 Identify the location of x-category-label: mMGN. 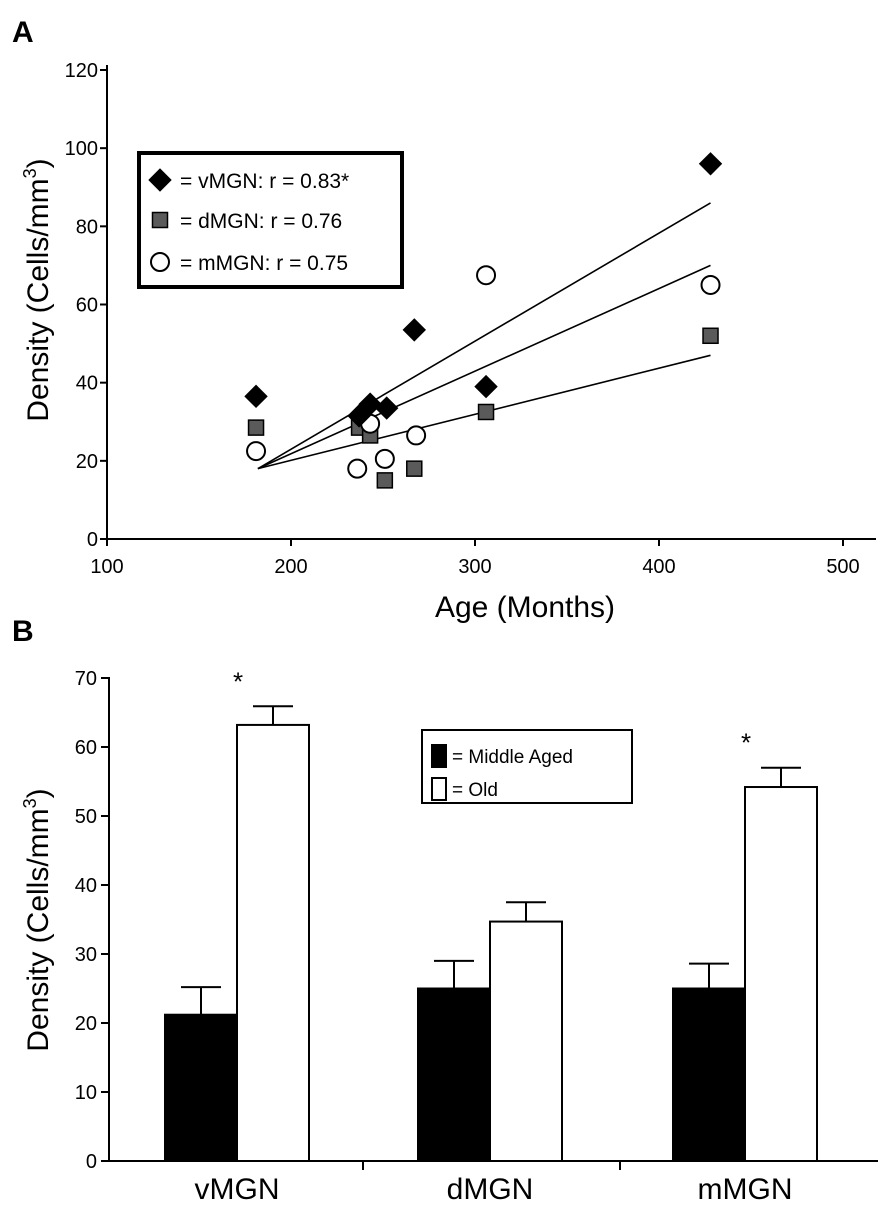
(745, 1189).